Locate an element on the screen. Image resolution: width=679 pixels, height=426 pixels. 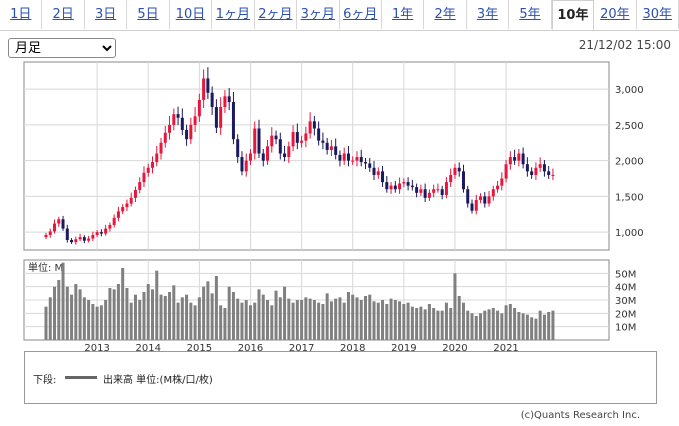
tab-5: 1ヶ月 is located at coordinates (233, 14).